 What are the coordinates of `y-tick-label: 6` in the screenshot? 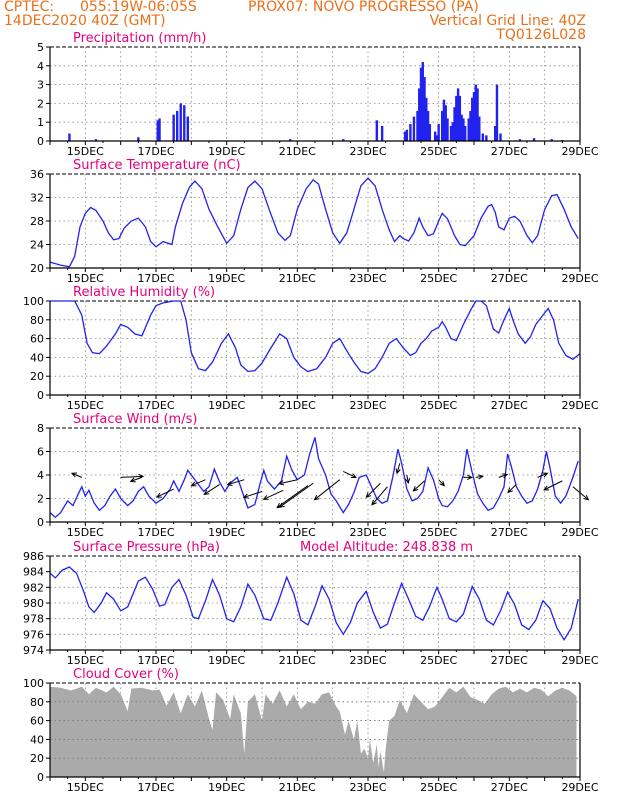 It's located at (40, 452).